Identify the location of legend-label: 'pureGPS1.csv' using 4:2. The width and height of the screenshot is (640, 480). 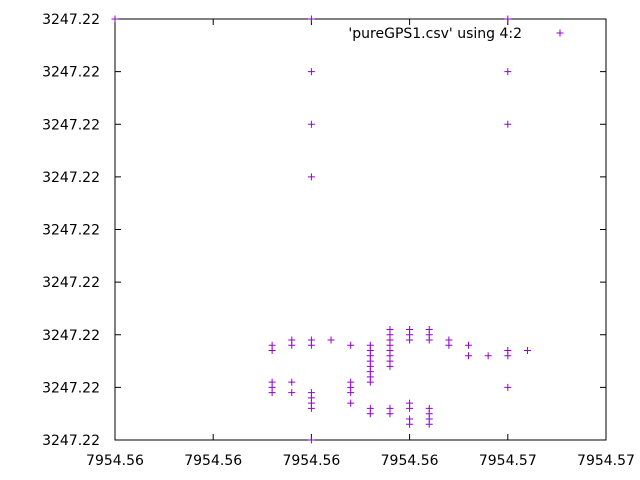
(435, 34).